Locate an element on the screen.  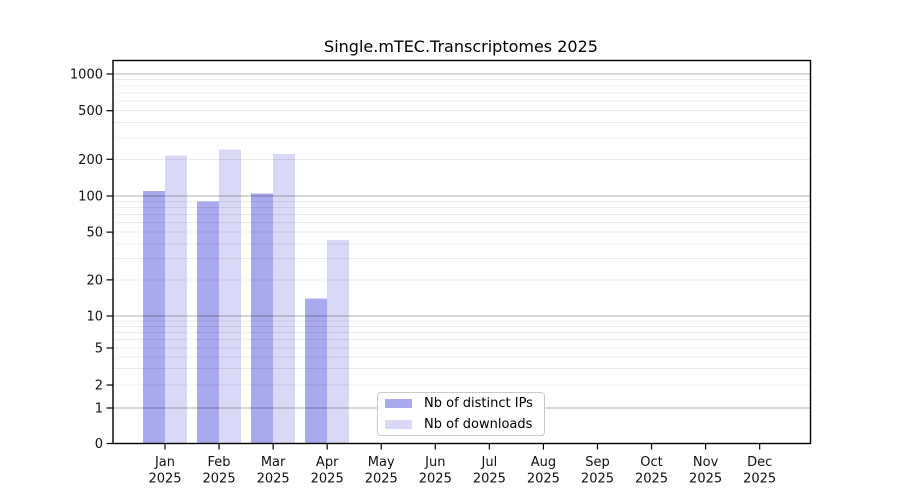
chart-title: Single.mTEC.Transcriptomes 2025 is located at coordinates (461, 46).